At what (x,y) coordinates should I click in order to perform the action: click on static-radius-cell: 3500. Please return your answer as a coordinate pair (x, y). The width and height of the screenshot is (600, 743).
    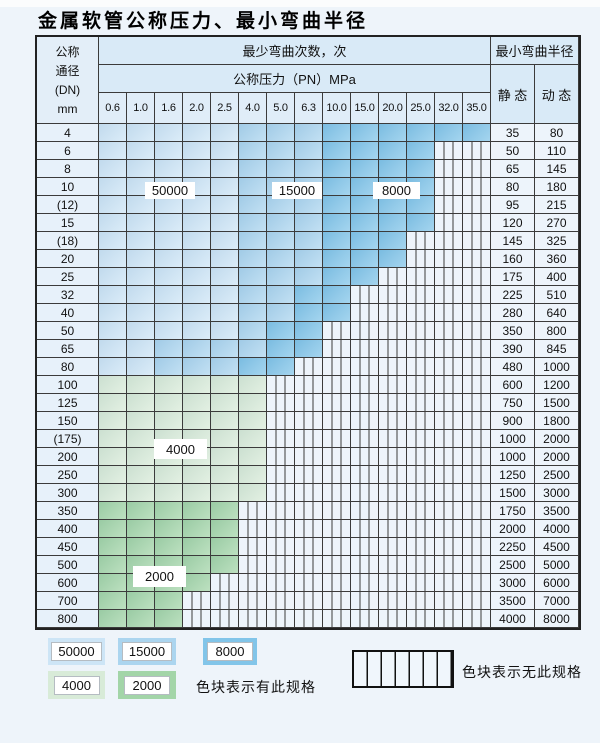
    Looking at the image, I should click on (513, 601).